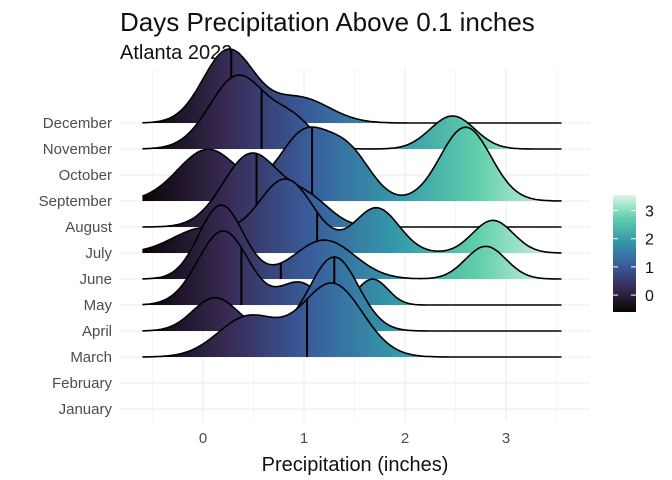 The image size is (672, 480). What do you see at coordinates (75, 201) in the screenshot?
I see `y-tick-label: September` at bounding box center [75, 201].